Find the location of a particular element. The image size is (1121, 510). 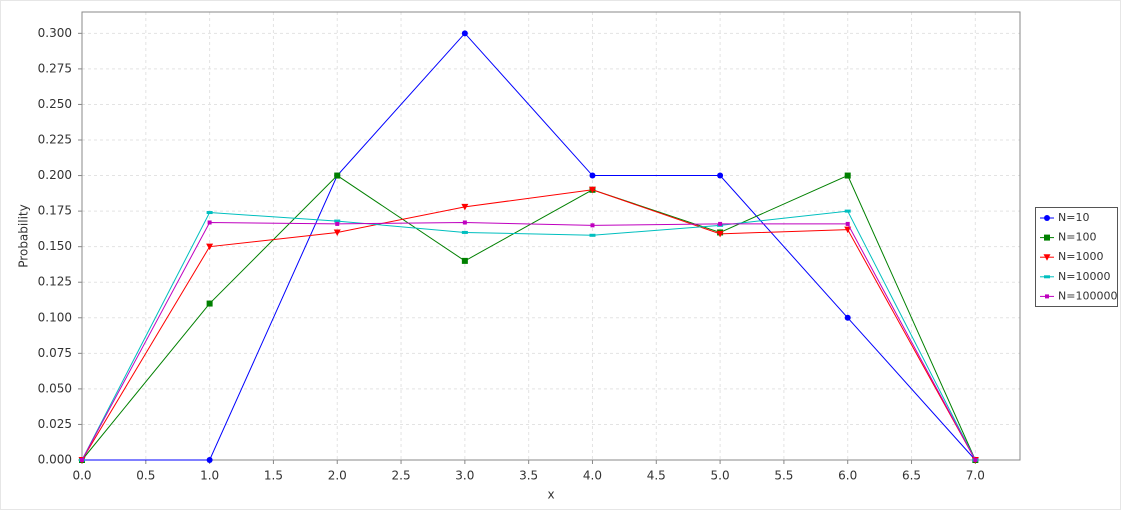

x-tick-label: 2.0 is located at coordinates (337, 476).